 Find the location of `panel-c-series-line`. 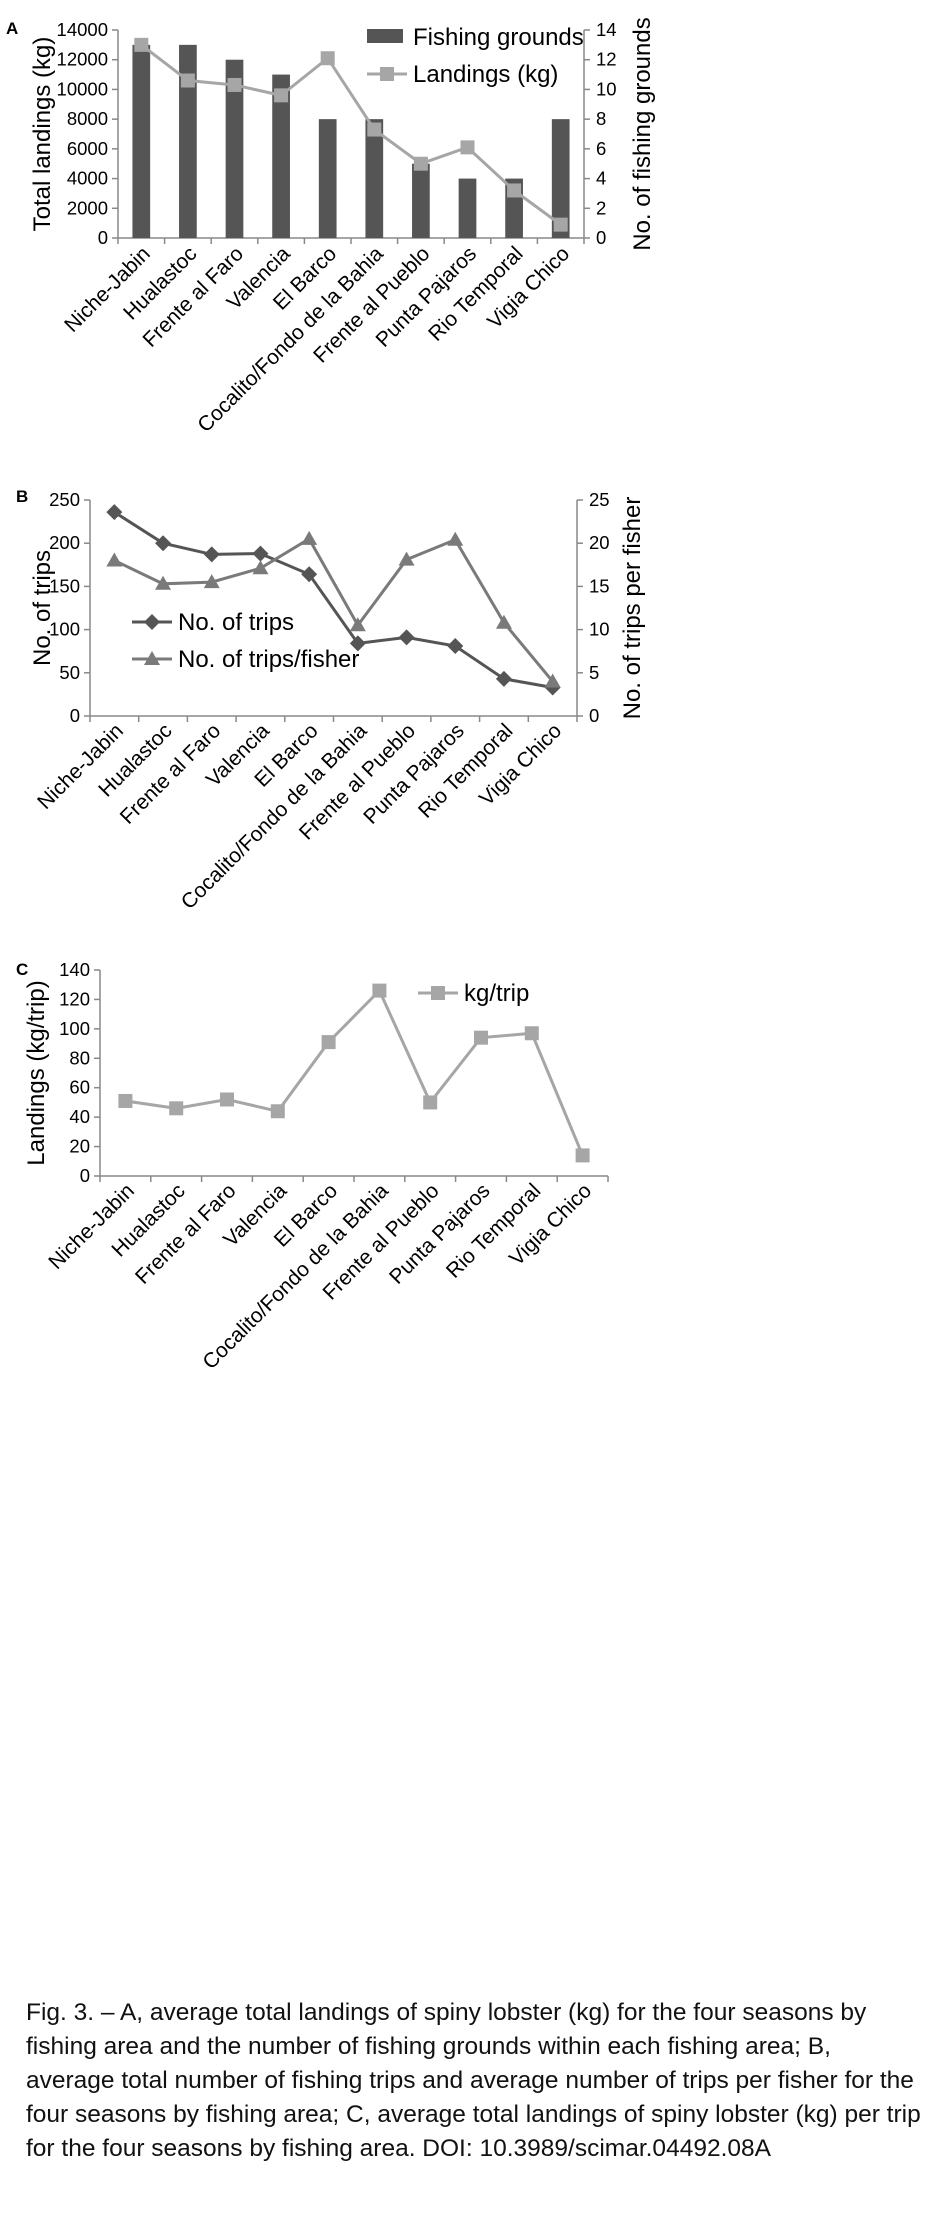

panel-c-series-line is located at coordinates (354, 1071).